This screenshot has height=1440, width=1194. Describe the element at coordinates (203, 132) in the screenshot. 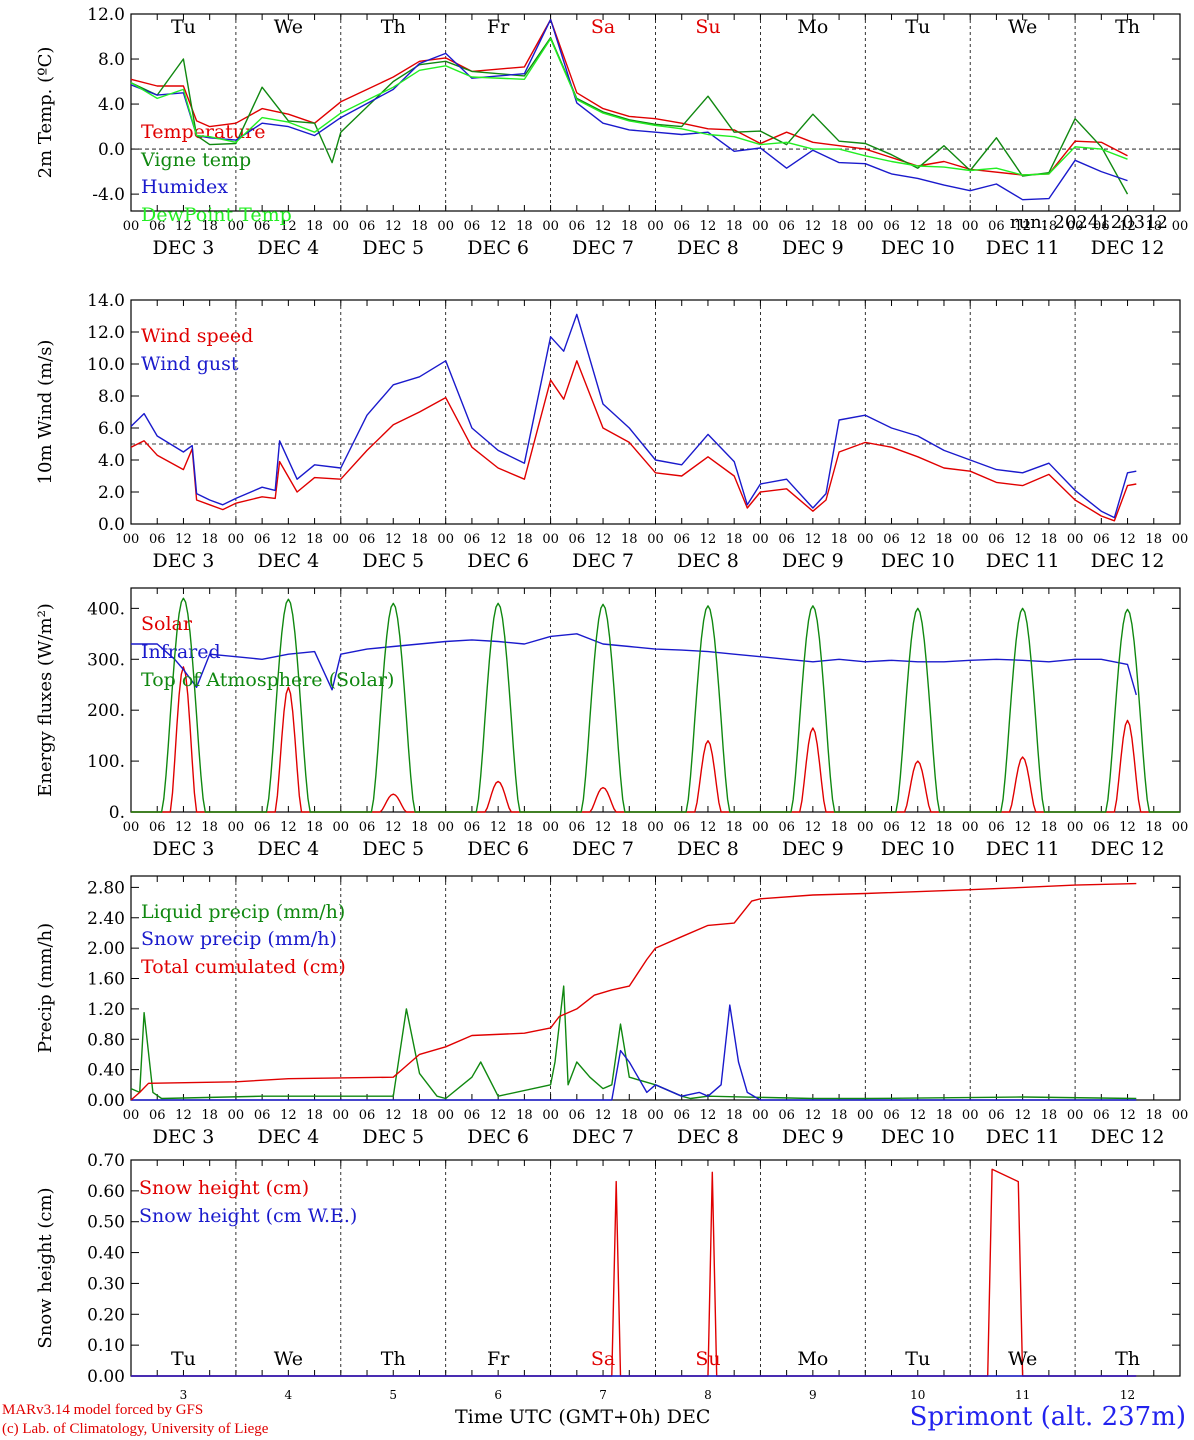

I see `legend-entry: Temperature` at that location.